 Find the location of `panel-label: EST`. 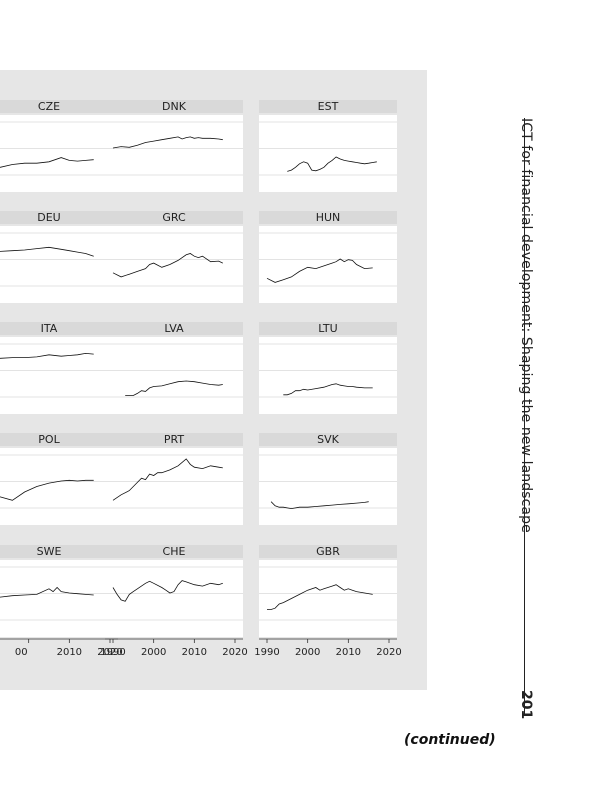

panel-label: EST is located at coordinates (328, 106).